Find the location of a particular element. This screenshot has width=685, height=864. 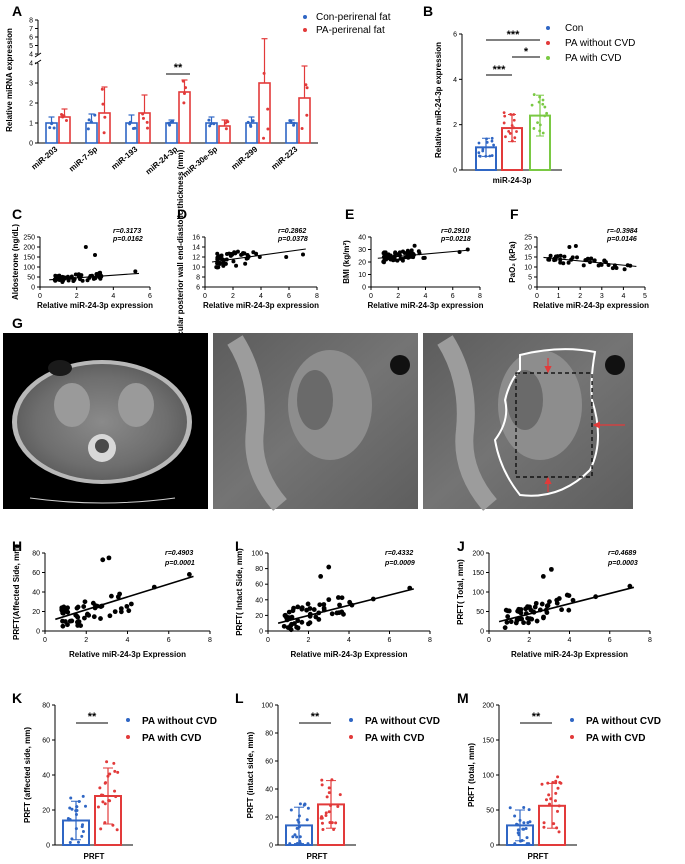

y-tick-label: 2 is located at coordinates (31, 104).